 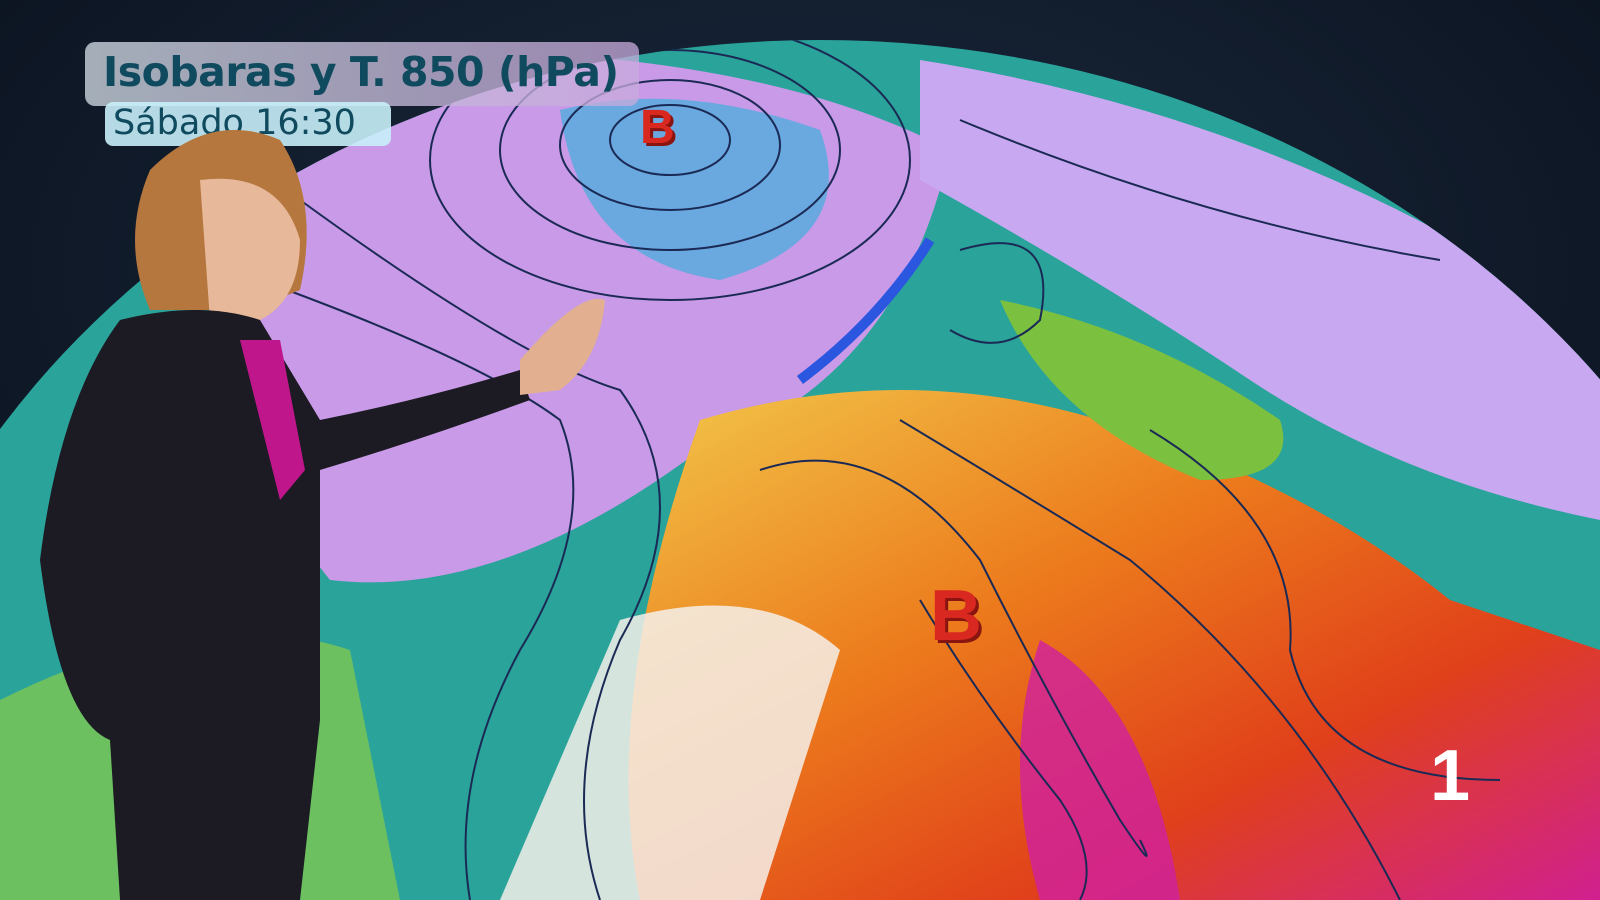 I want to click on title-panel, so click(x=362, y=74).